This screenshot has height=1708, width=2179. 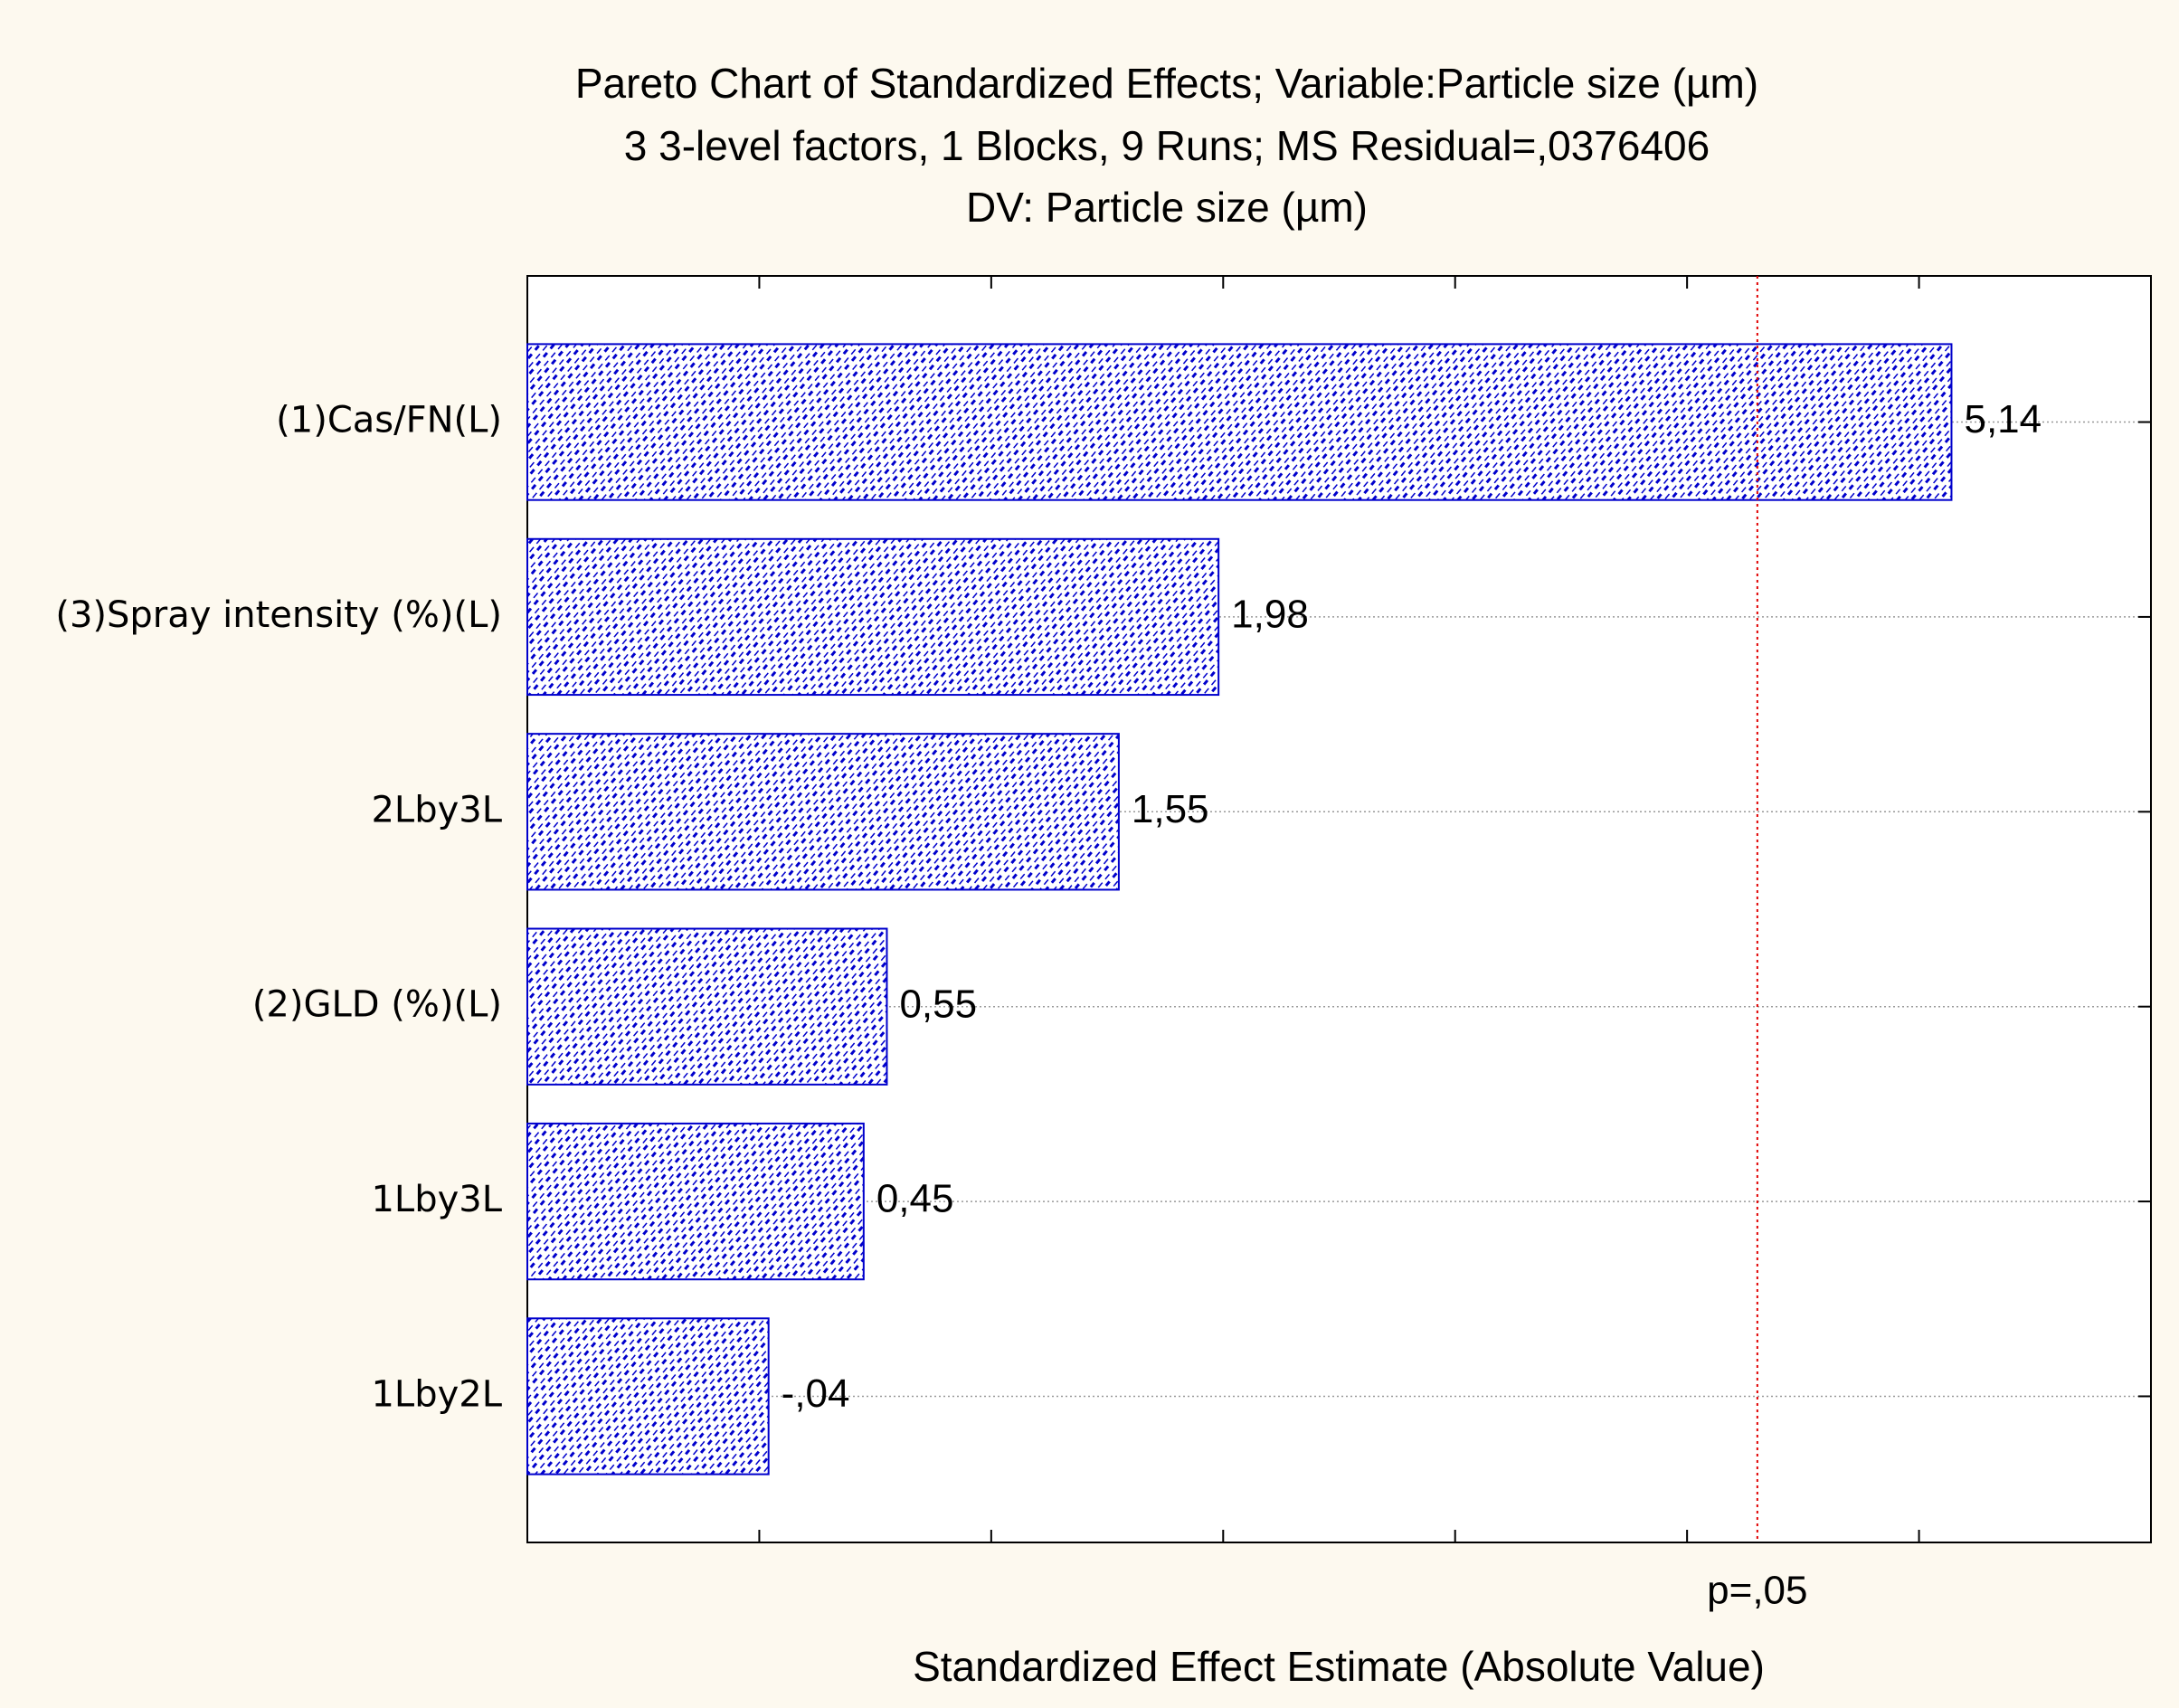 I want to click on y-tick-label: (2)GLD (%)(L), so click(x=377, y=1005).